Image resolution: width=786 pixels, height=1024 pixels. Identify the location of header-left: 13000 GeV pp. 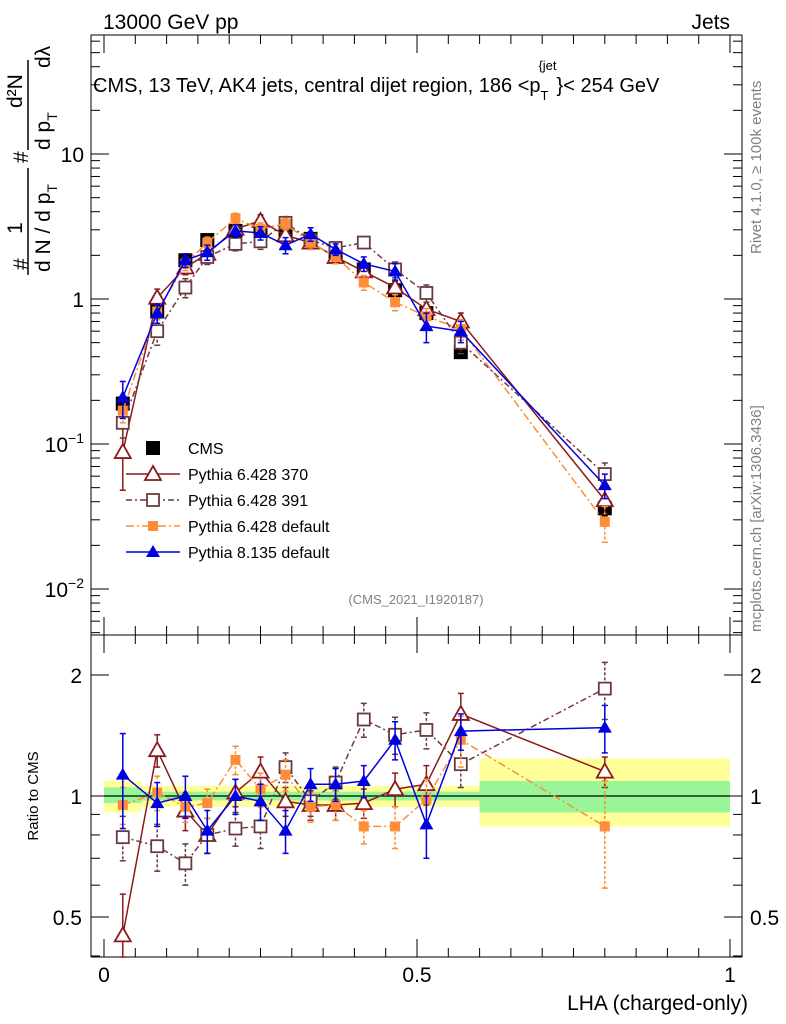
(170, 22).